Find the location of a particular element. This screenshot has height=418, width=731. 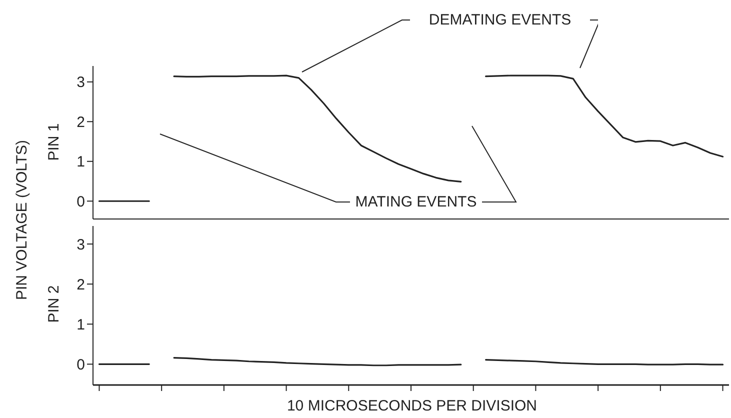

x-axis-title: 10 MICROSECONDS PER DIVISION is located at coordinates (412, 406).